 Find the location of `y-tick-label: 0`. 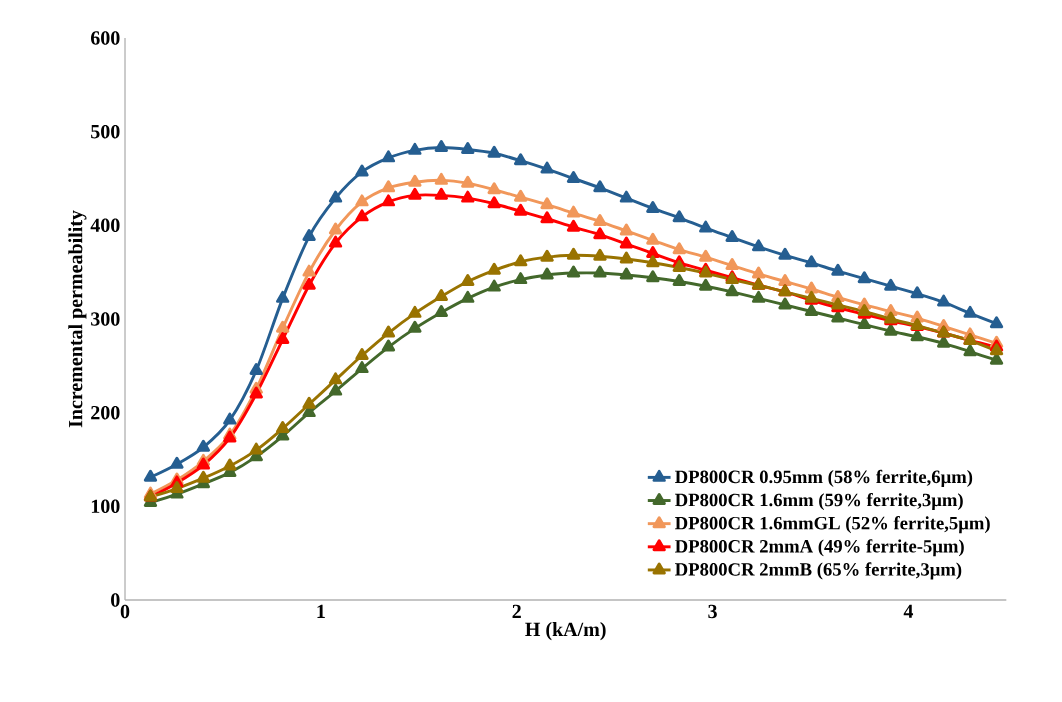

y-tick-label: 0 is located at coordinates (115, 600).